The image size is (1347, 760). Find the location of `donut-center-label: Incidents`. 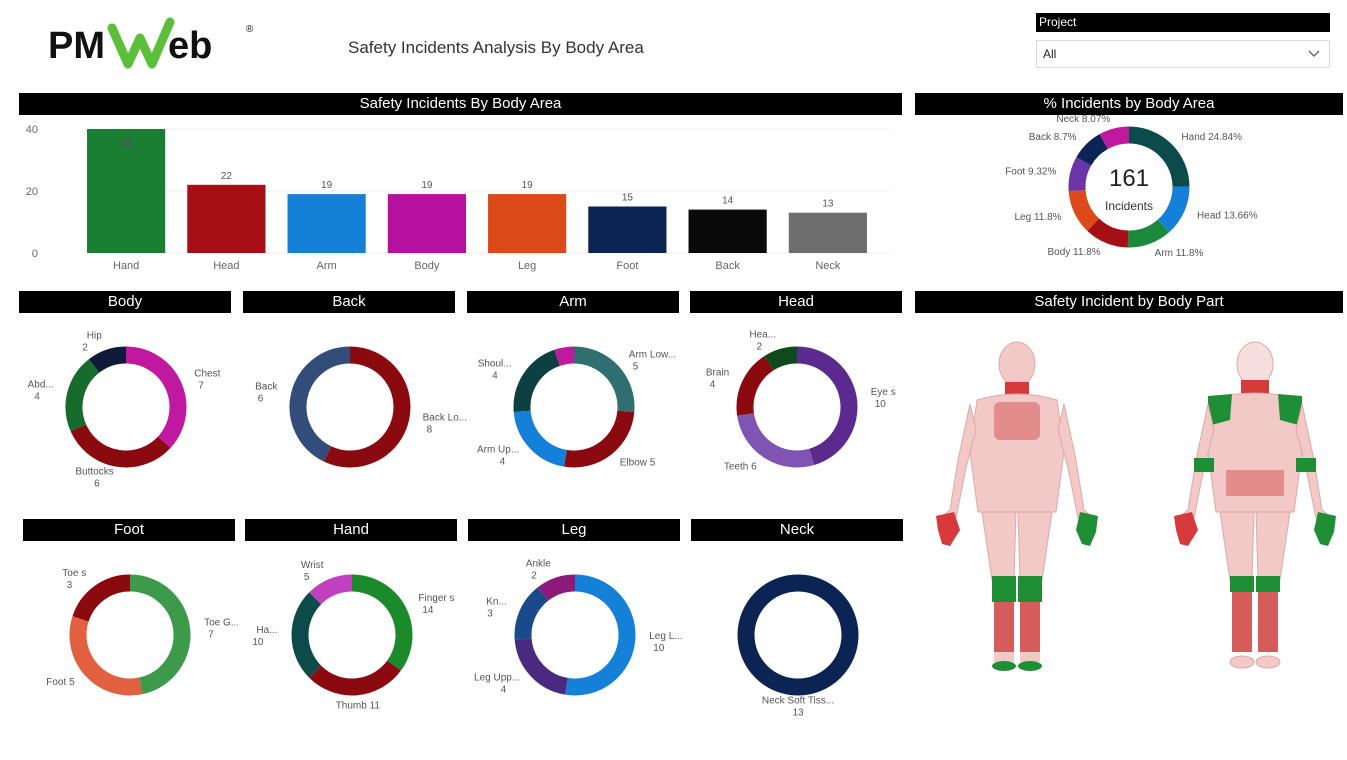

donut-center-label: Incidents is located at coordinates (1129, 206).